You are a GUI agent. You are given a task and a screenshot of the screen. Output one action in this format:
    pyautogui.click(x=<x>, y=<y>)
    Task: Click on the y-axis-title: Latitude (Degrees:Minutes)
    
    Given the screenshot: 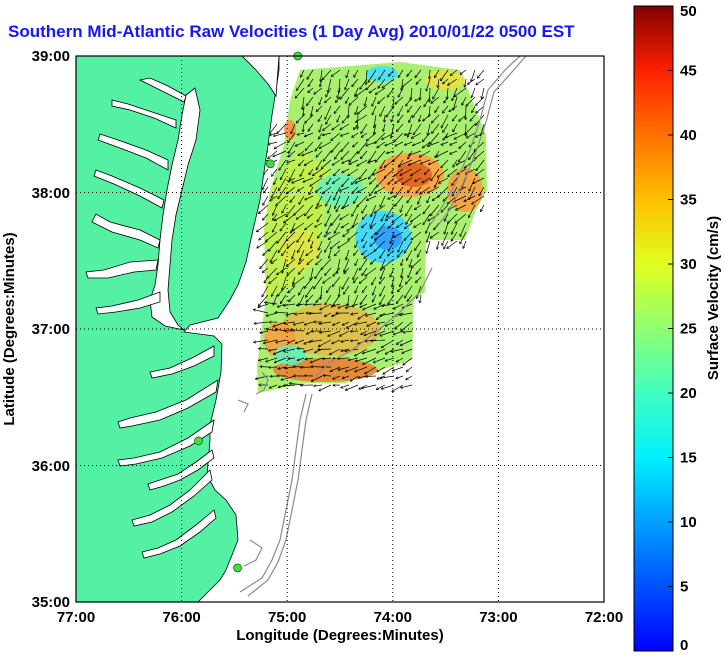 What is the action you would take?
    pyautogui.click(x=9, y=328)
    